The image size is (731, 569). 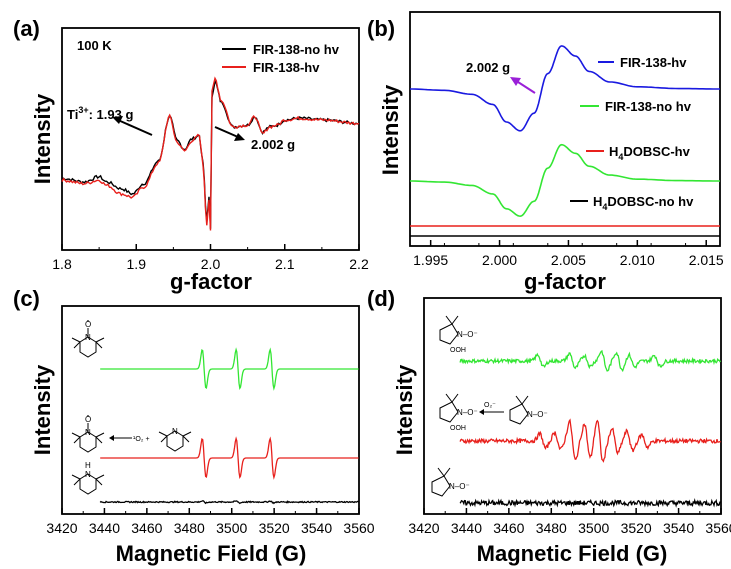 What do you see at coordinates (501, 77) in the screenshot?
I see `annotation-g-b: 2.002 g` at bounding box center [501, 77].